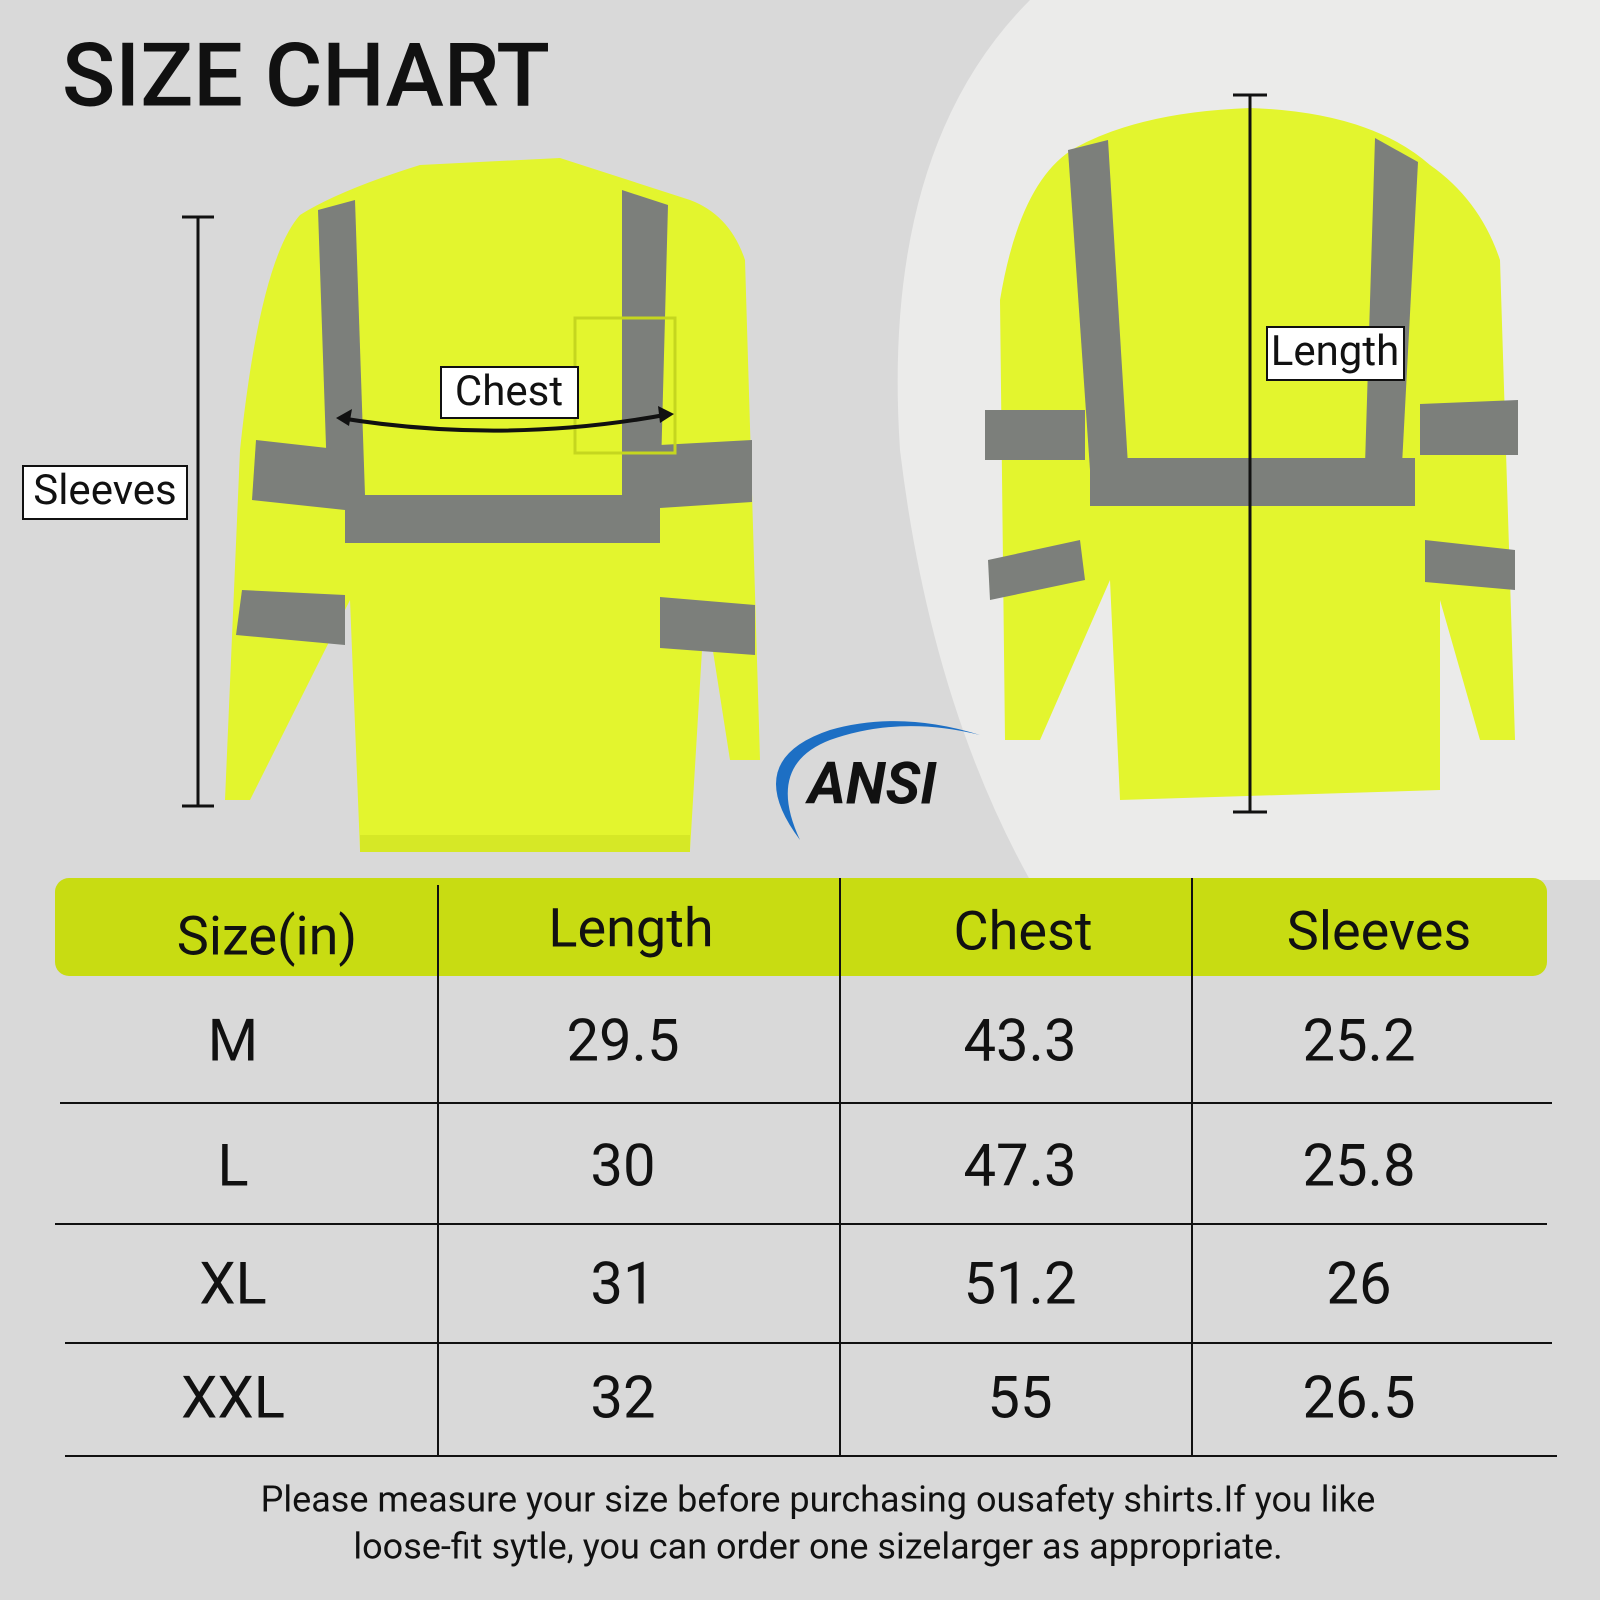 The width and height of the screenshot is (1600, 1600). What do you see at coordinates (801, 927) in the screenshot?
I see `table-header-bar` at bounding box center [801, 927].